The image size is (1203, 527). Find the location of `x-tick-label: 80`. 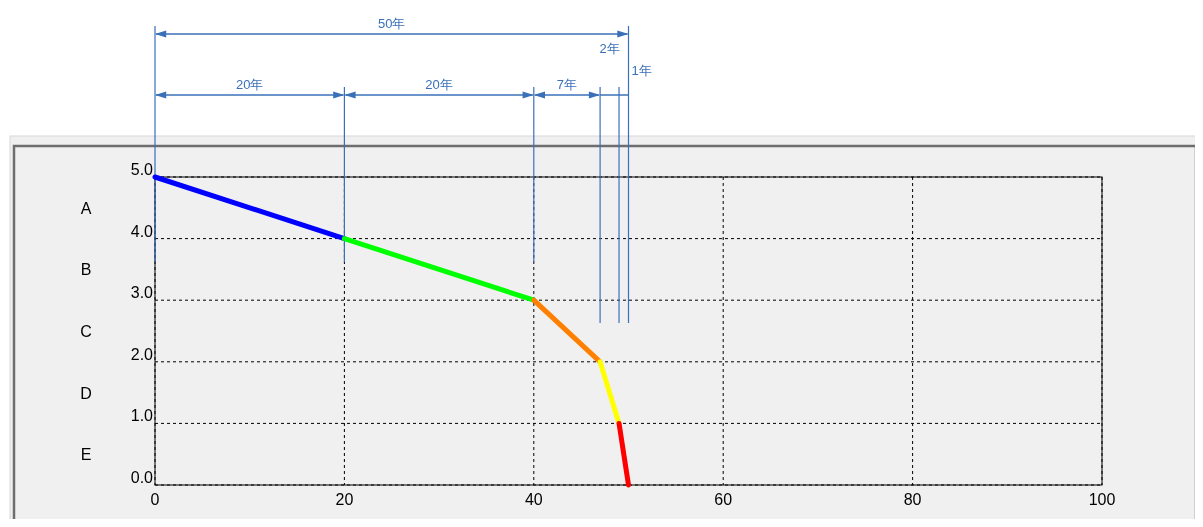

x-tick-label: 80 is located at coordinates (912, 499).